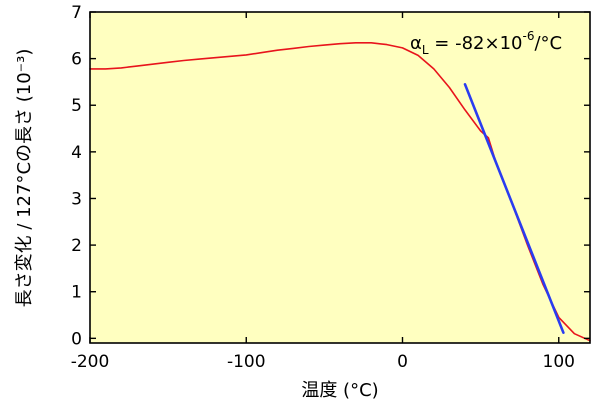 The width and height of the screenshot is (600, 410). Describe the element at coordinates (339, 390) in the screenshot. I see `x-axis-label: 温度 (°C)` at that location.